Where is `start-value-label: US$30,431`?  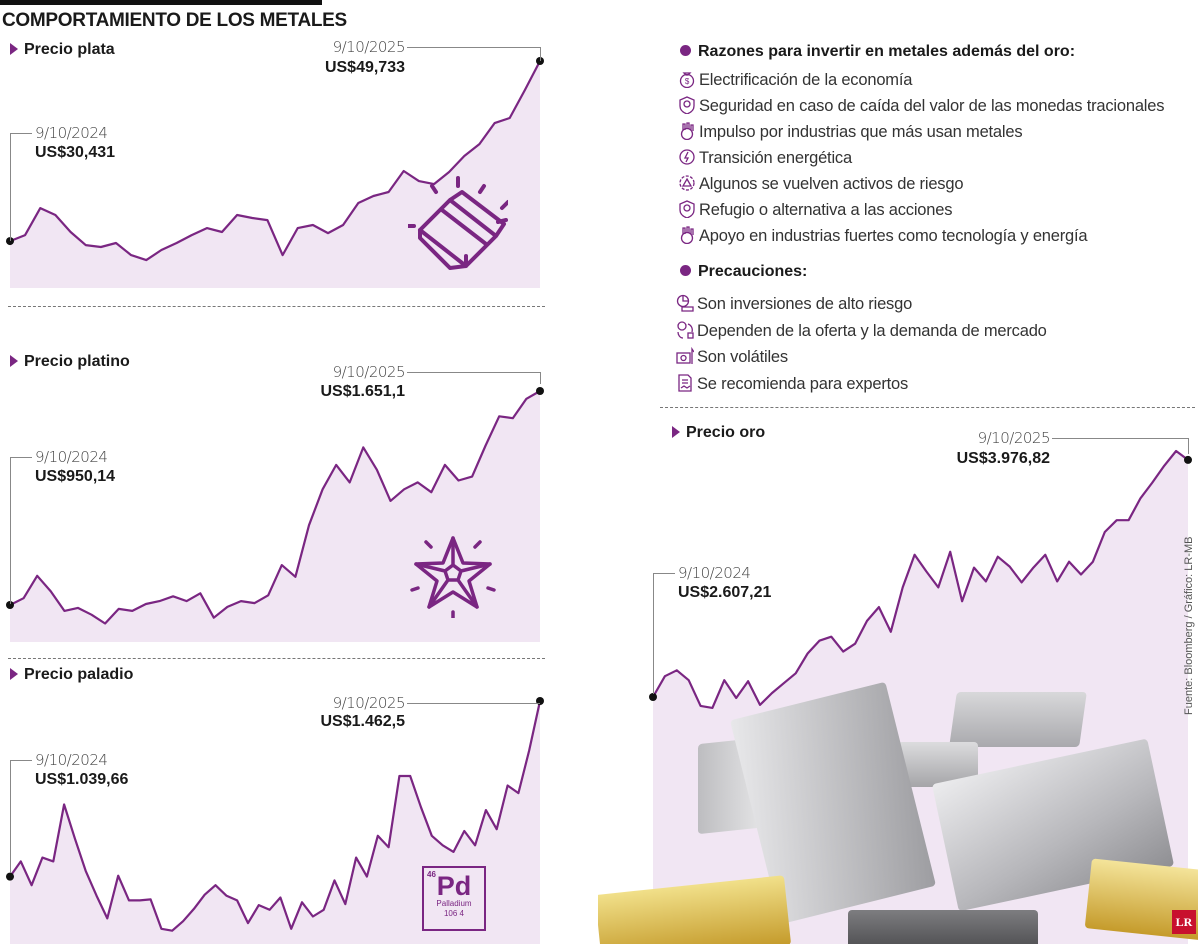 start-value-label: US$30,431 is located at coordinates (75, 152).